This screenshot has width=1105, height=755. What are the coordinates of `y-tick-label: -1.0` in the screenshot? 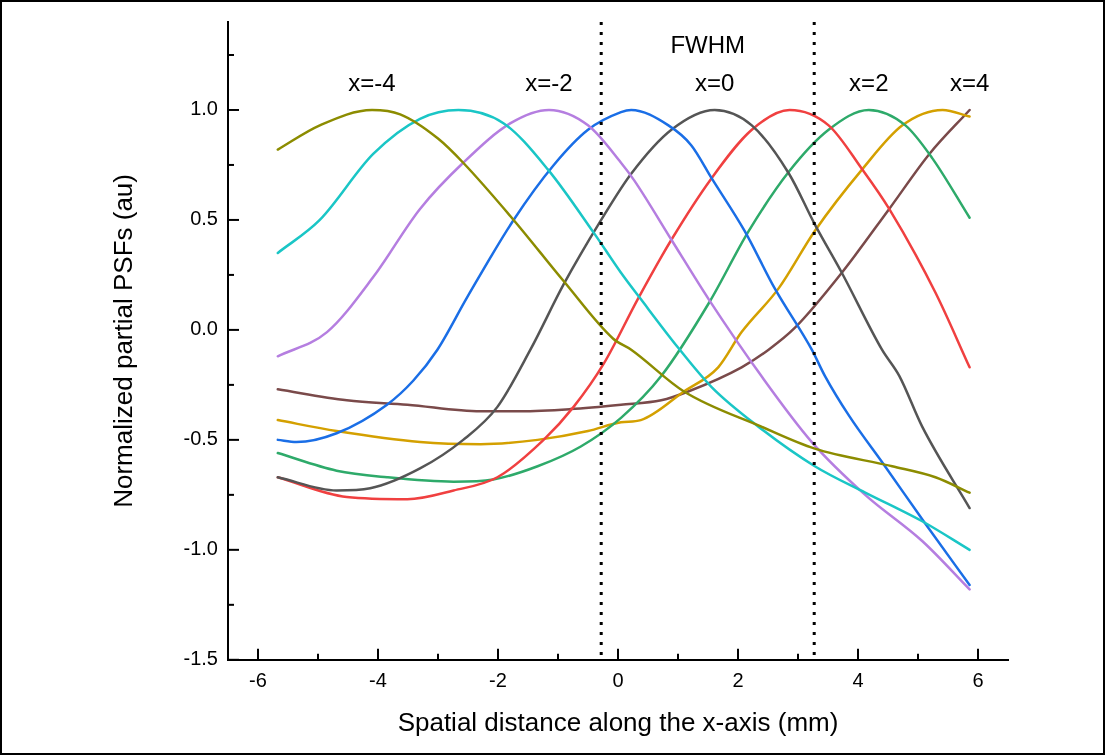 It's located at (200, 548).